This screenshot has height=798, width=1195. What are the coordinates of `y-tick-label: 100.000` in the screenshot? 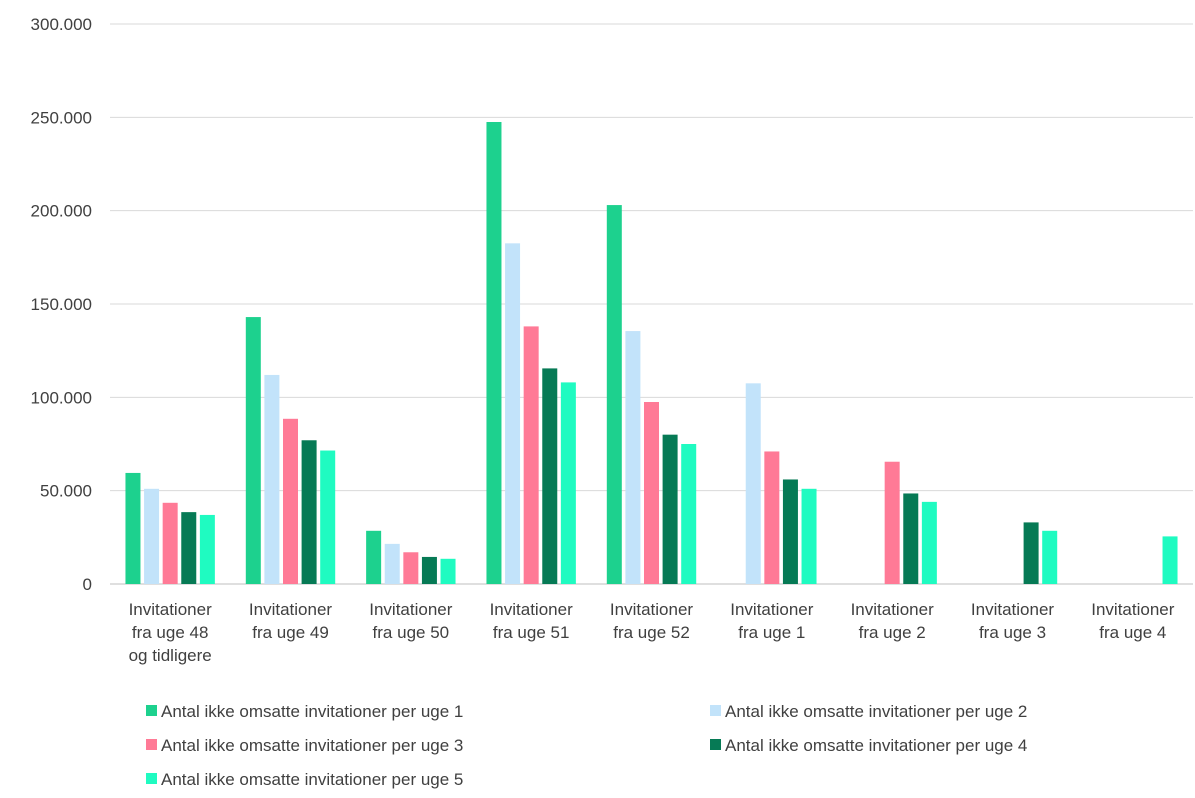 It's located at (61, 397).